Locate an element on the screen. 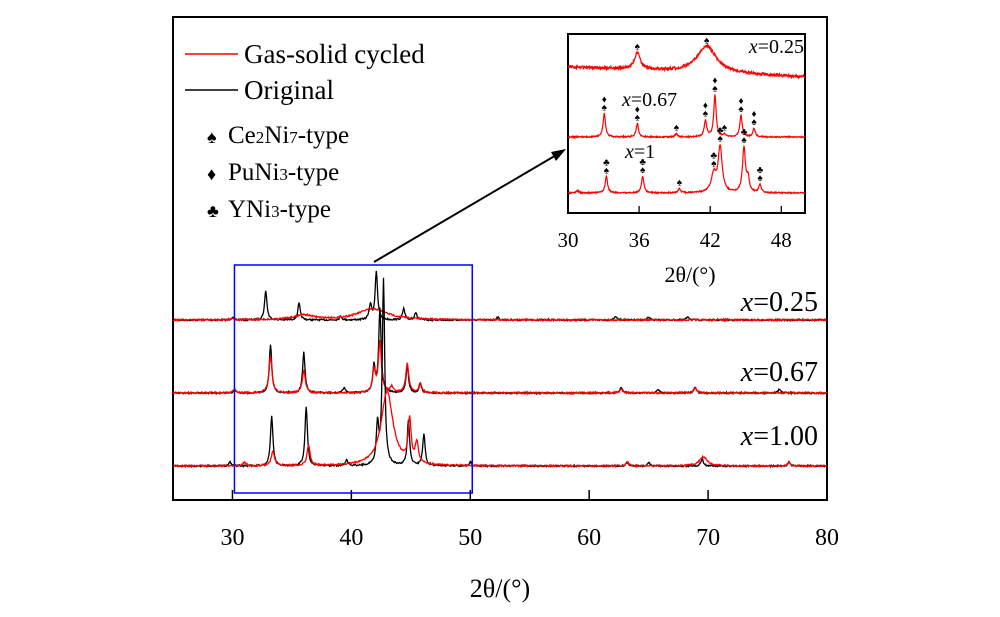  phase-legend-label: Ce2Ni7-type is located at coordinates (288, 135).